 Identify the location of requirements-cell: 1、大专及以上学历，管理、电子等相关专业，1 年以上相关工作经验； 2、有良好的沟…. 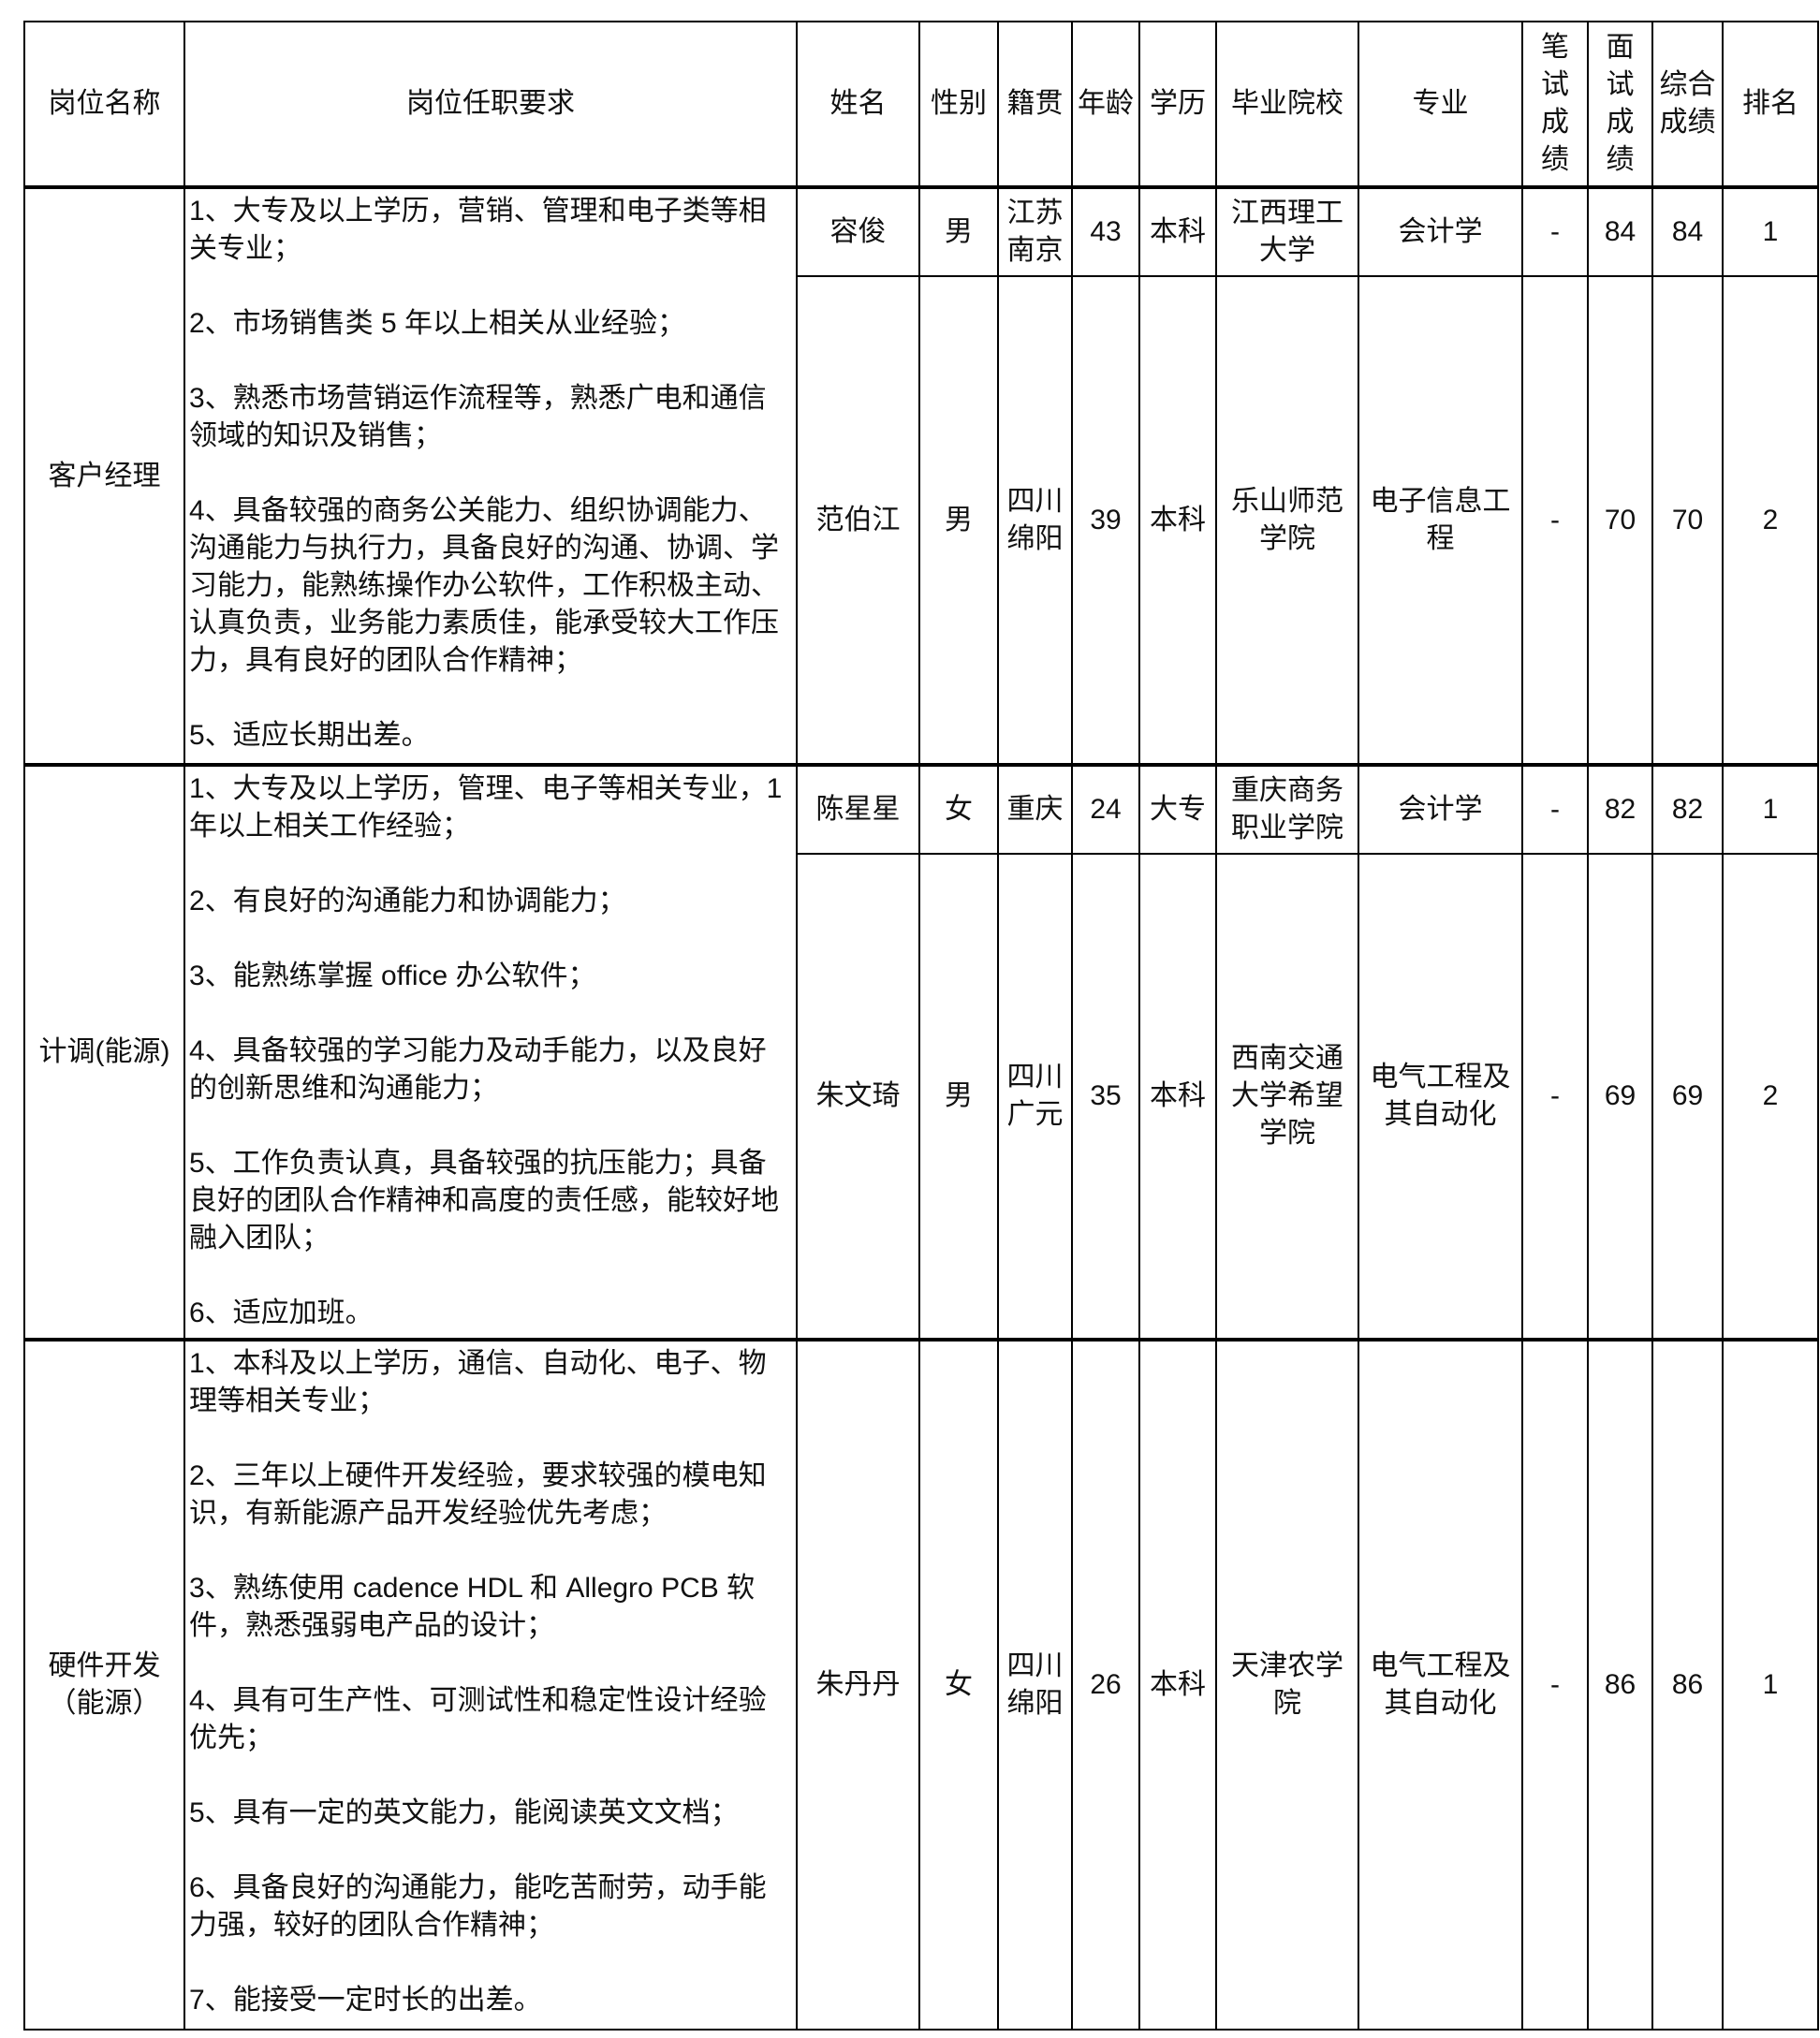
(491, 1052).